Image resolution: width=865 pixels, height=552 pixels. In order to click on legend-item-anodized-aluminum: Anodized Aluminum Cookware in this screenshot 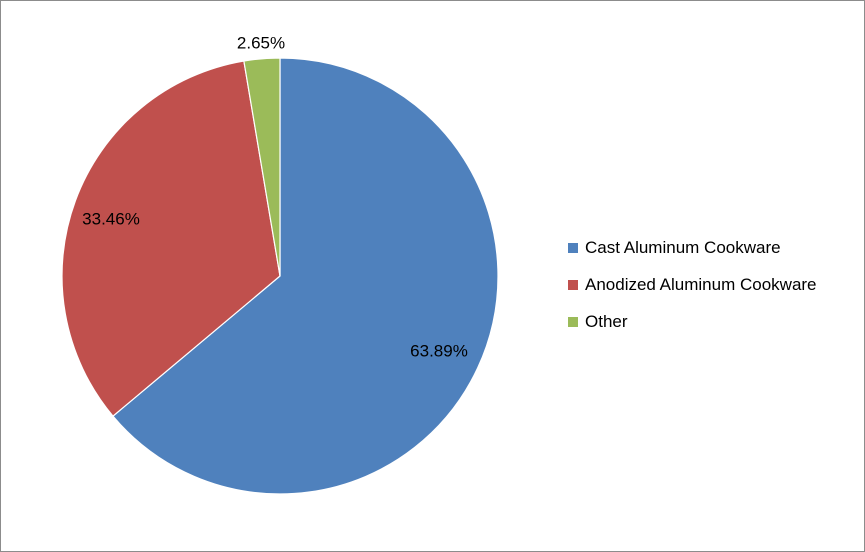, I will do `click(692, 284)`.